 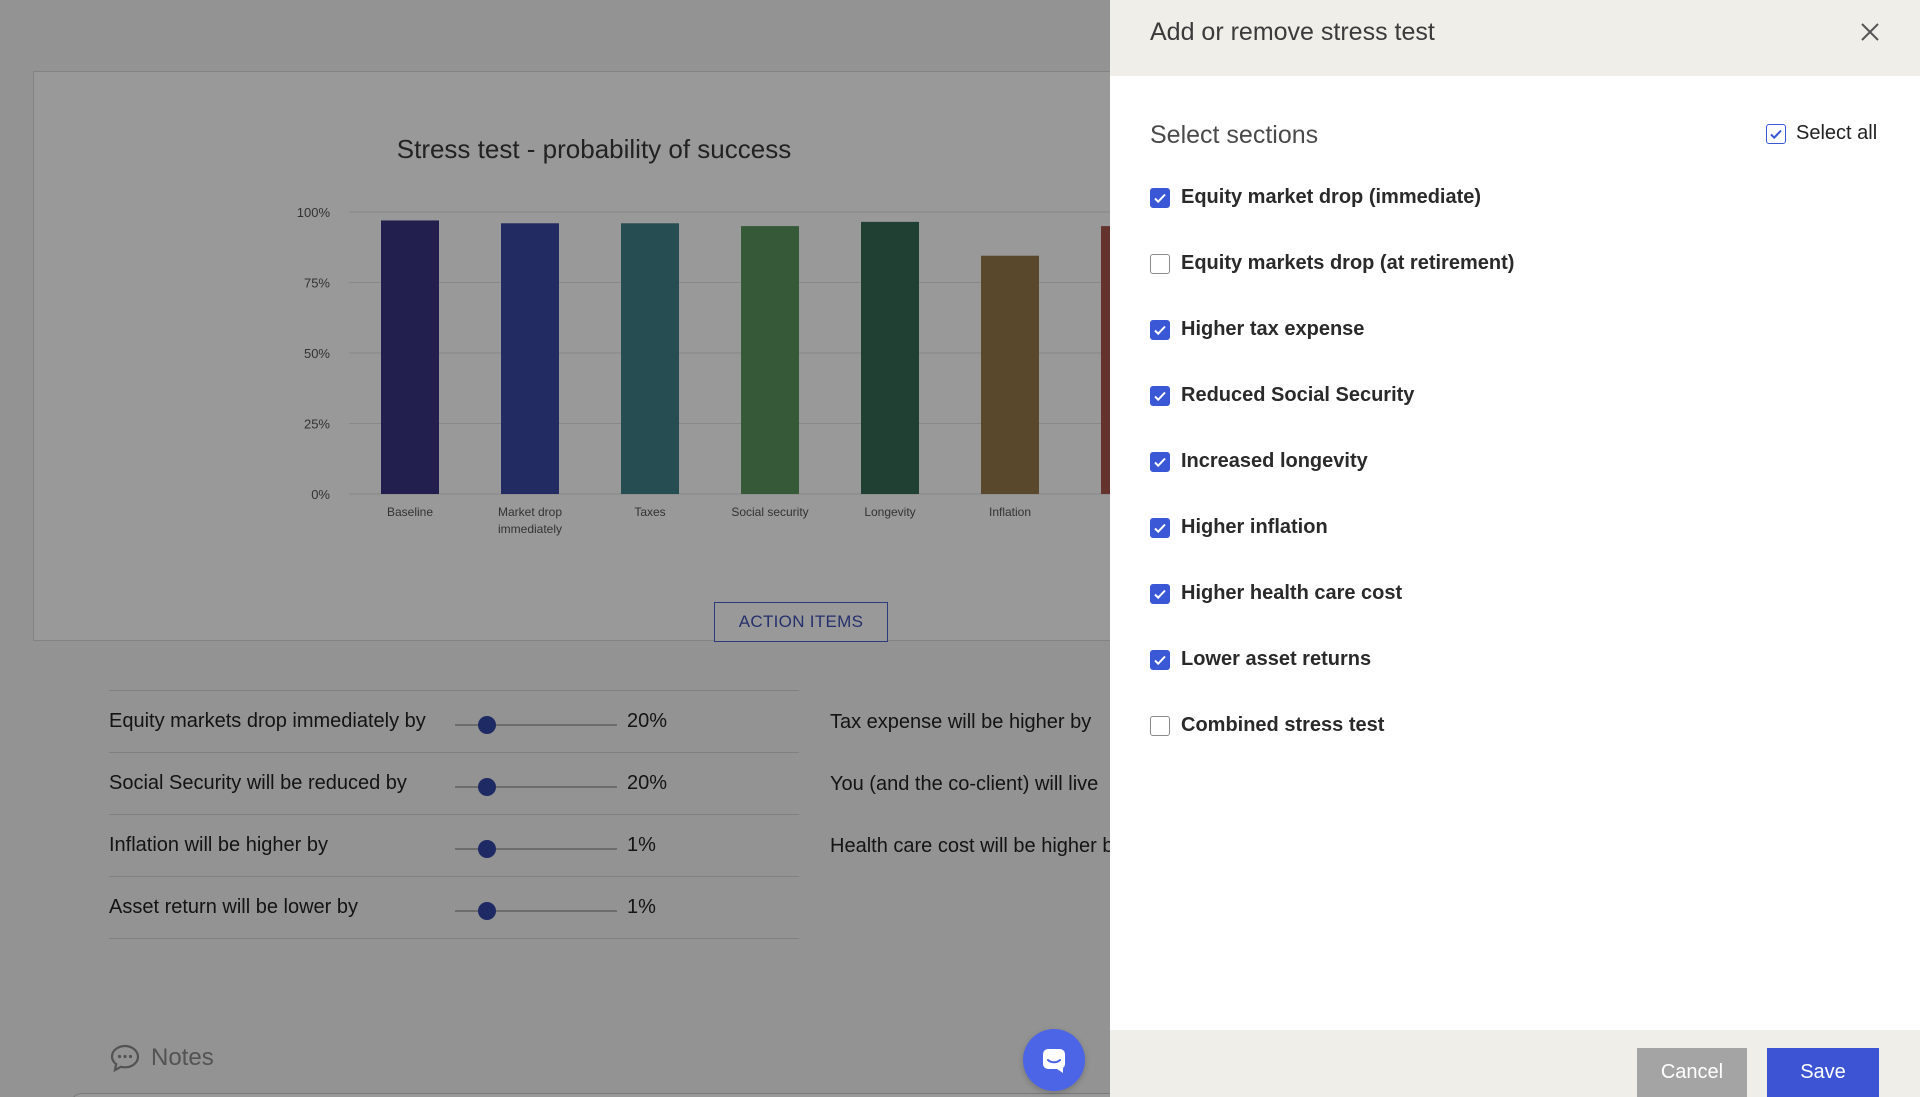 What do you see at coordinates (1331, 197) in the screenshot?
I see `option-label: Equity market drop (immediate)` at bounding box center [1331, 197].